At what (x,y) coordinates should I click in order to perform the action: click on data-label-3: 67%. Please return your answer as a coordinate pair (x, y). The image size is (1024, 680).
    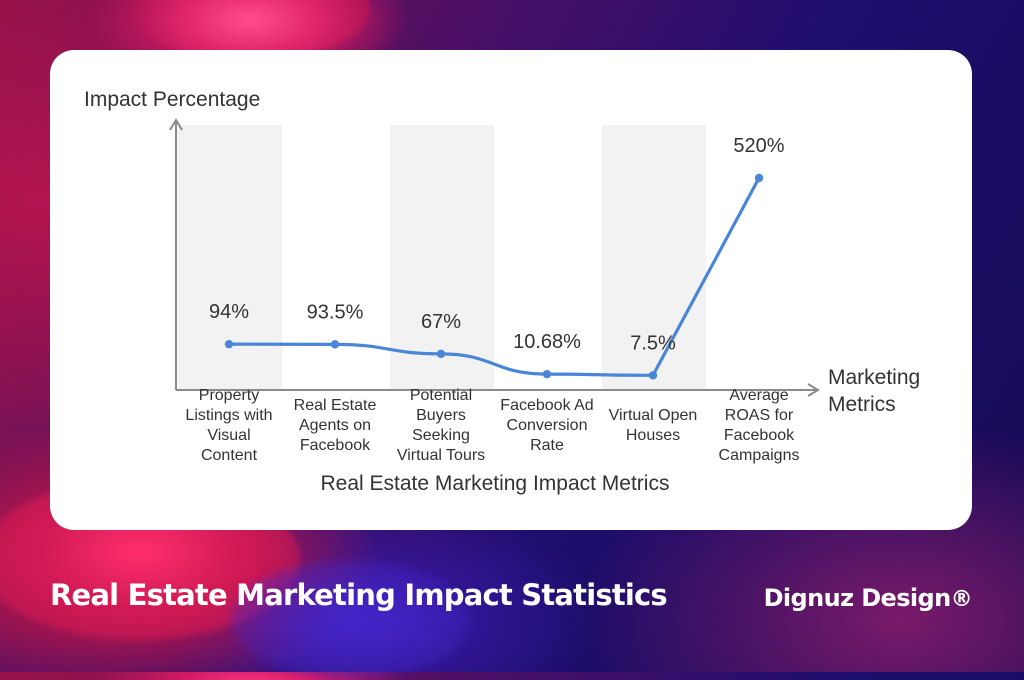
    Looking at the image, I should click on (441, 322).